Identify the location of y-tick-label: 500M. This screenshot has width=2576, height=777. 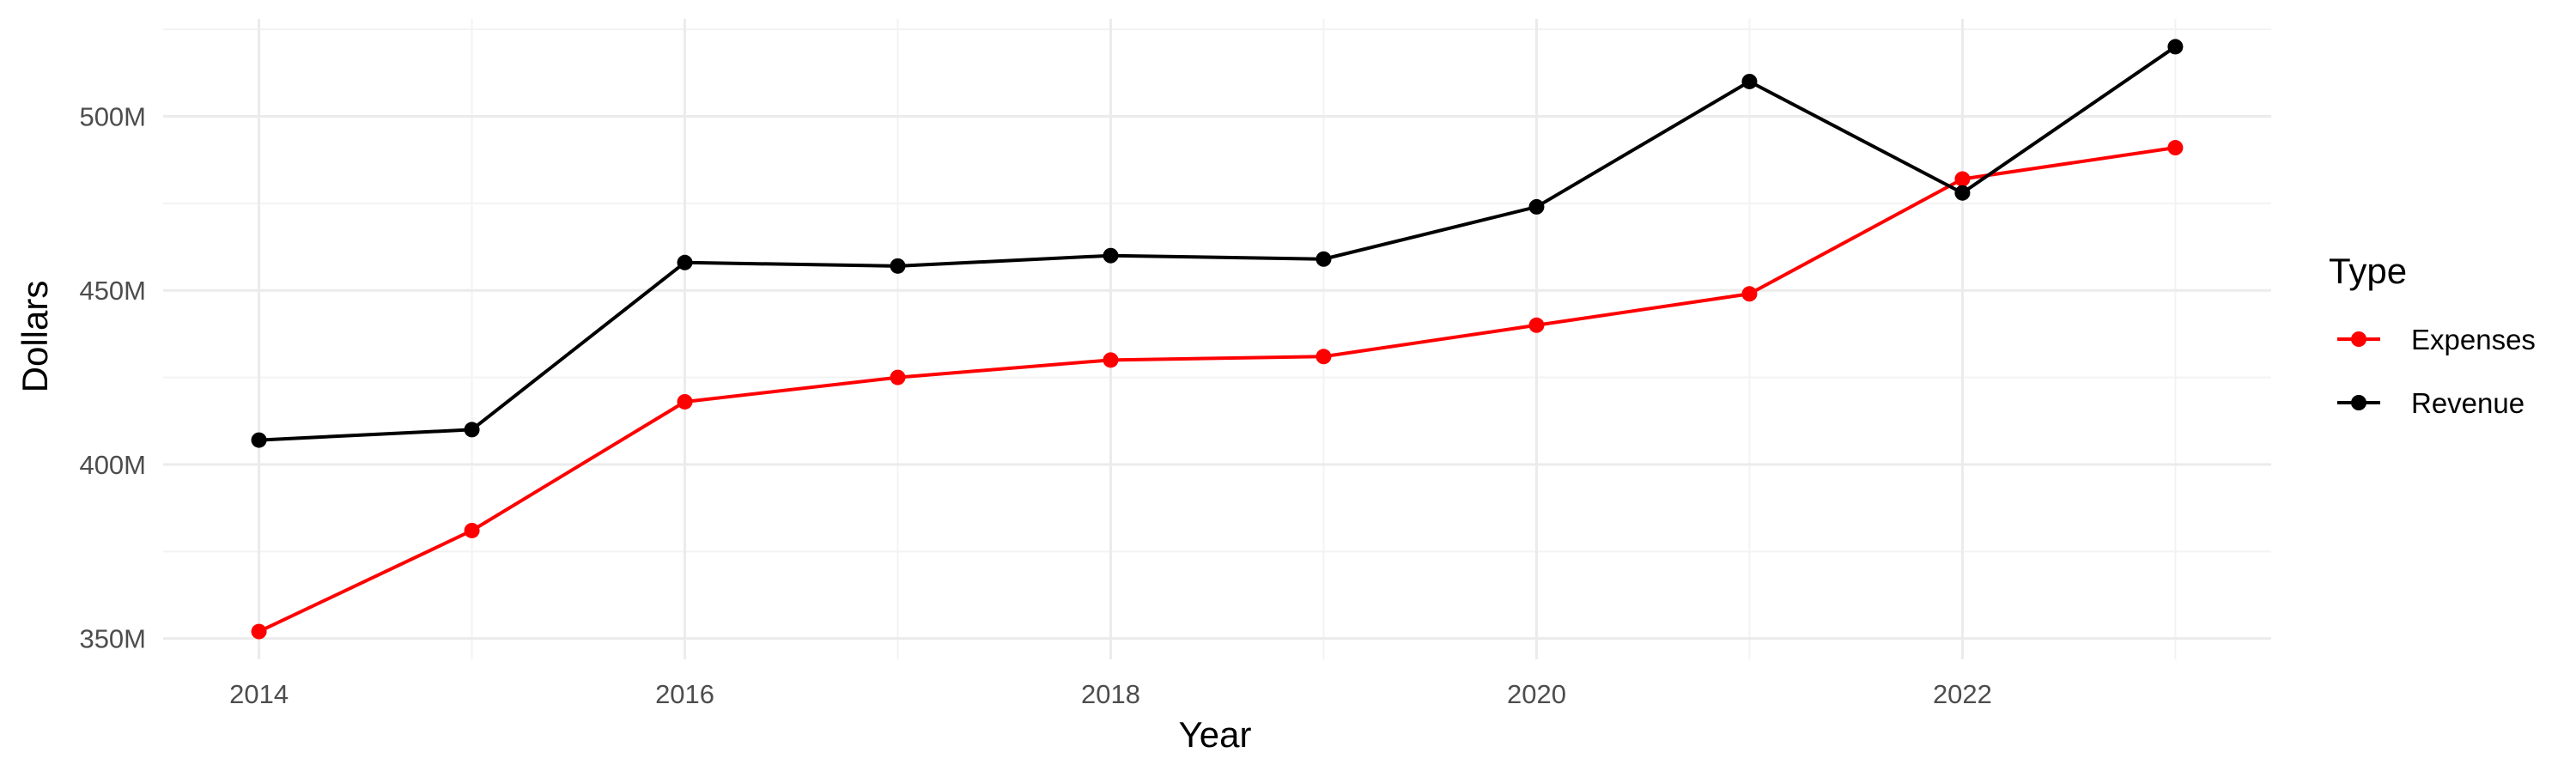
(112, 117).